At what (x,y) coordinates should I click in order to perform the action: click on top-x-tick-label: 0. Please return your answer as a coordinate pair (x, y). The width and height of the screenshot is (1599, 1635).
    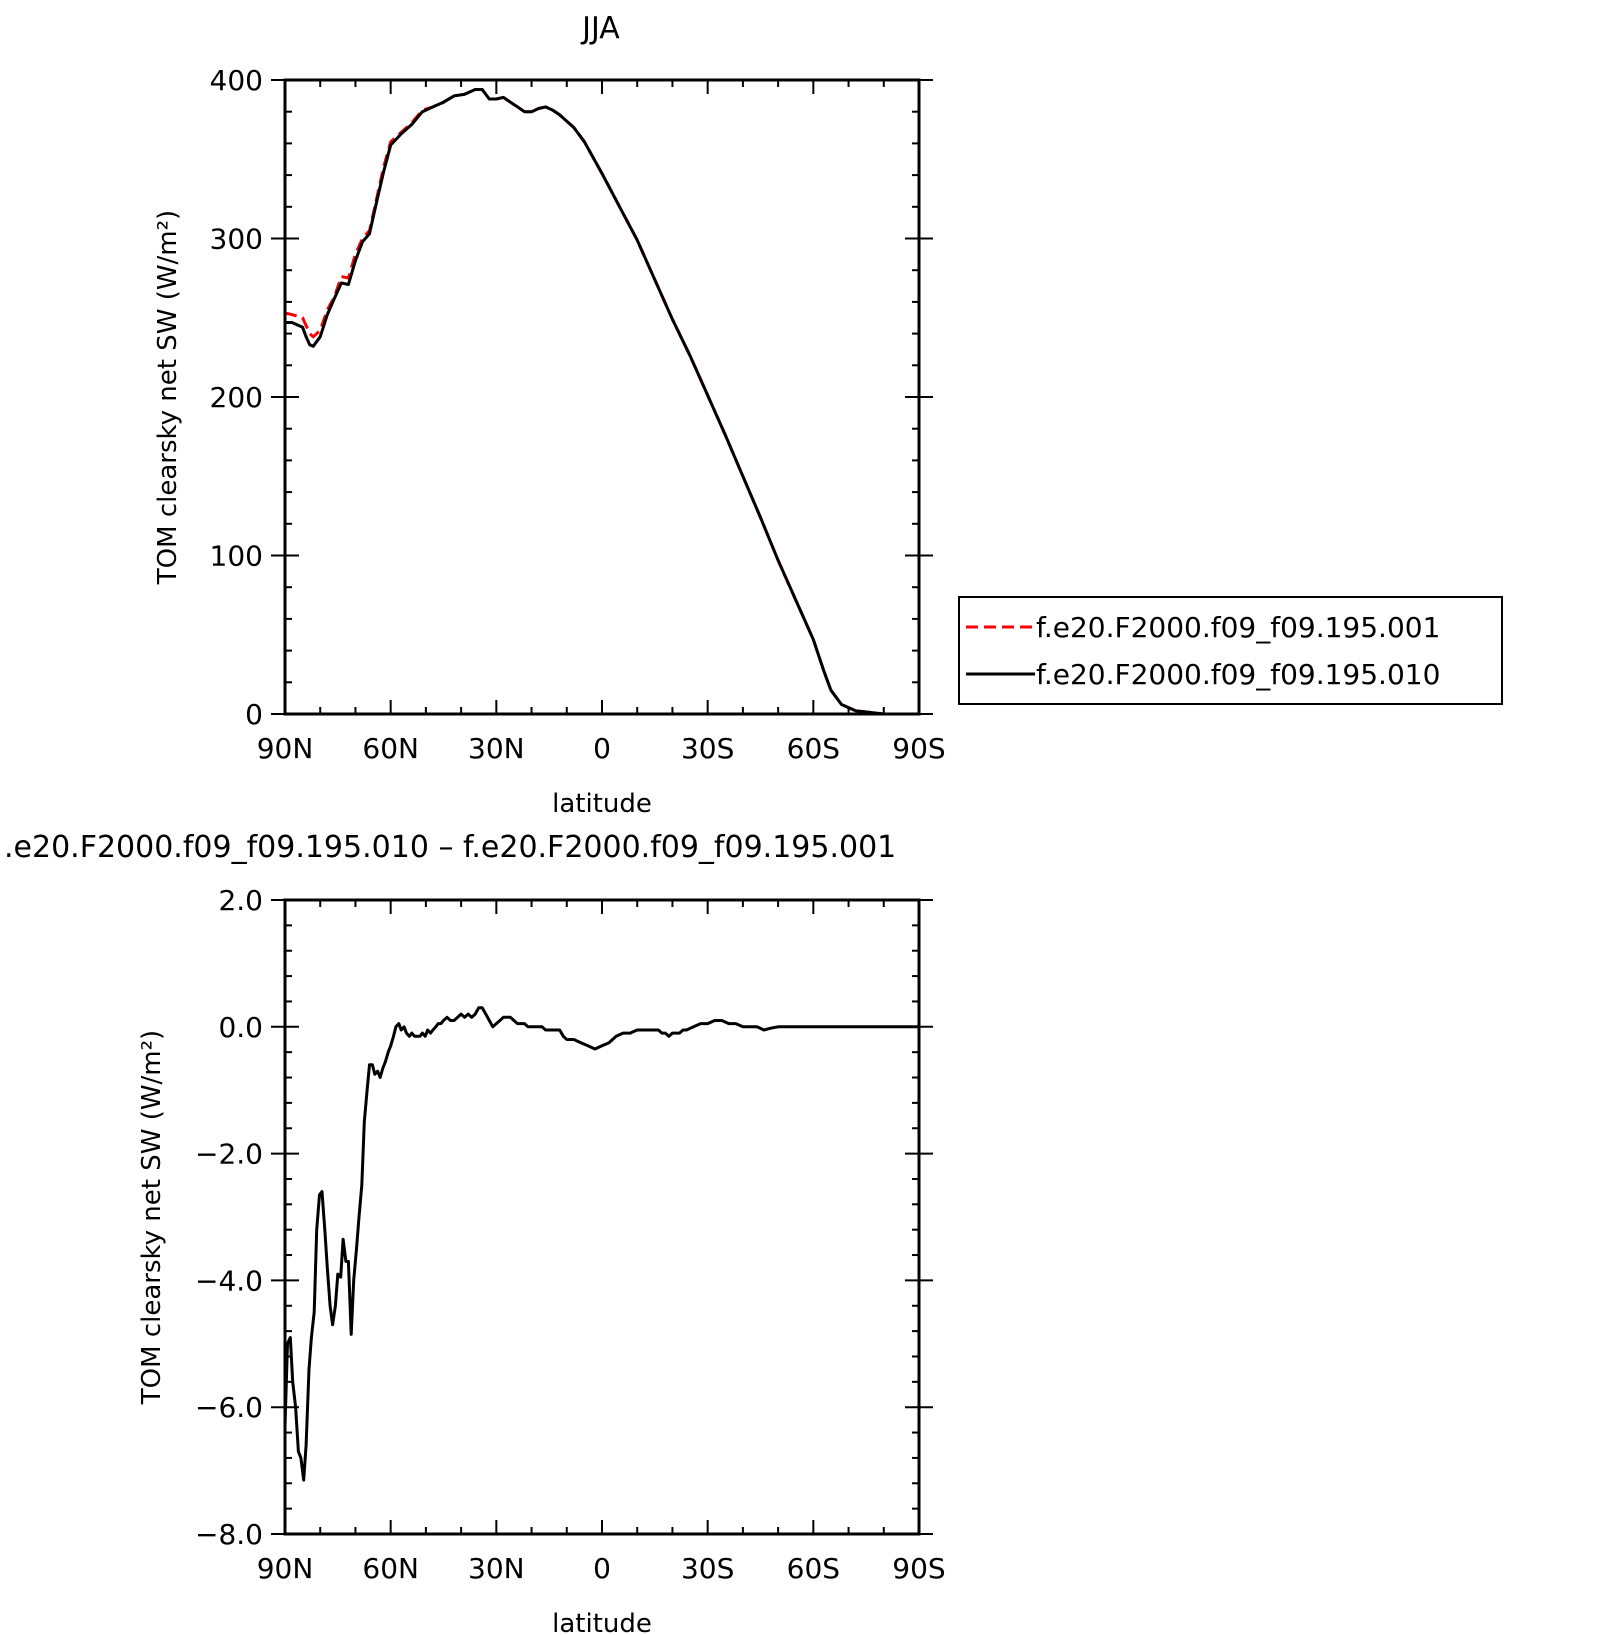
    Looking at the image, I should click on (602, 748).